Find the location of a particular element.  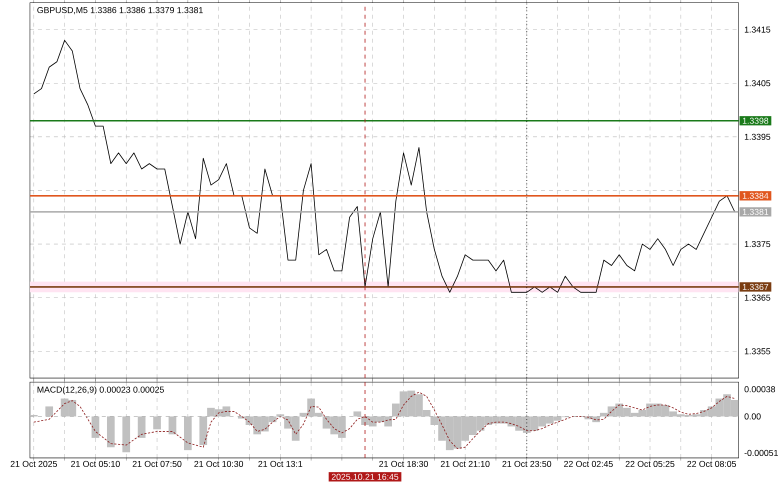

ref-line-label: 1.3381 is located at coordinates (755, 212).